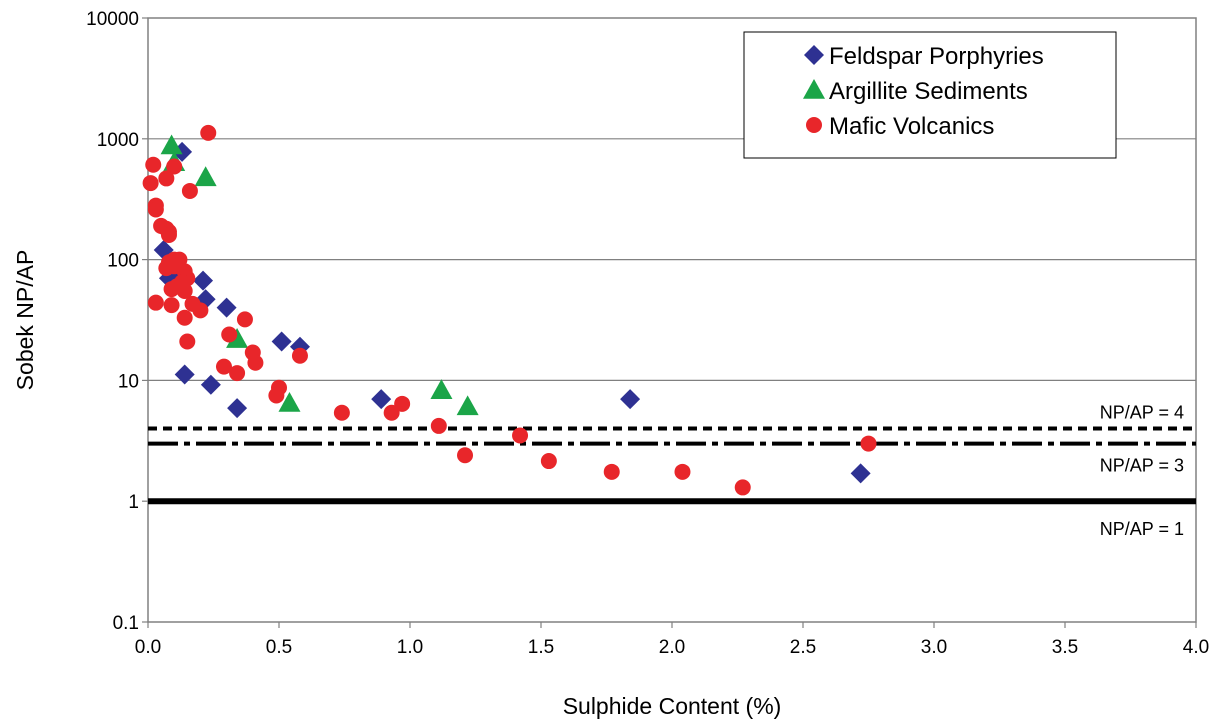 The image size is (1226, 728). Describe the element at coordinates (1196, 647) in the screenshot. I see `x-tick-label: 4.0` at that location.